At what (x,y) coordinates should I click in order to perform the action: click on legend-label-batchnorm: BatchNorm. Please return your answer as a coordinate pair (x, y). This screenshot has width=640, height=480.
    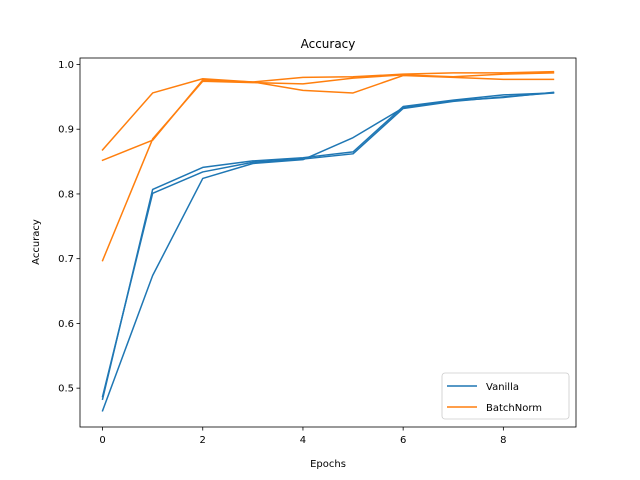
    Looking at the image, I should click on (514, 408).